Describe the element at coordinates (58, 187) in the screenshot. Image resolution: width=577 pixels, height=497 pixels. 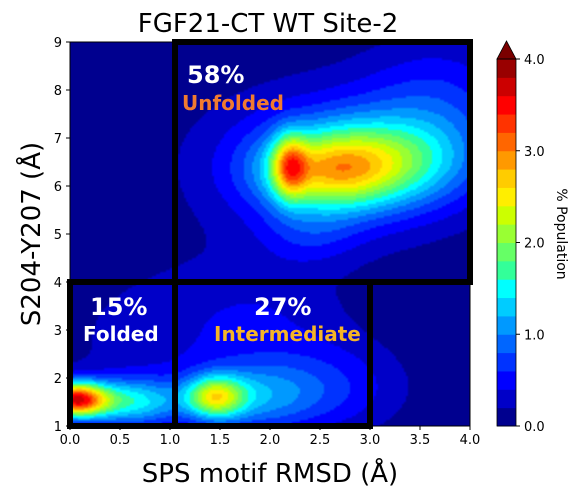
I see `y-tick-label: 6` at that location.